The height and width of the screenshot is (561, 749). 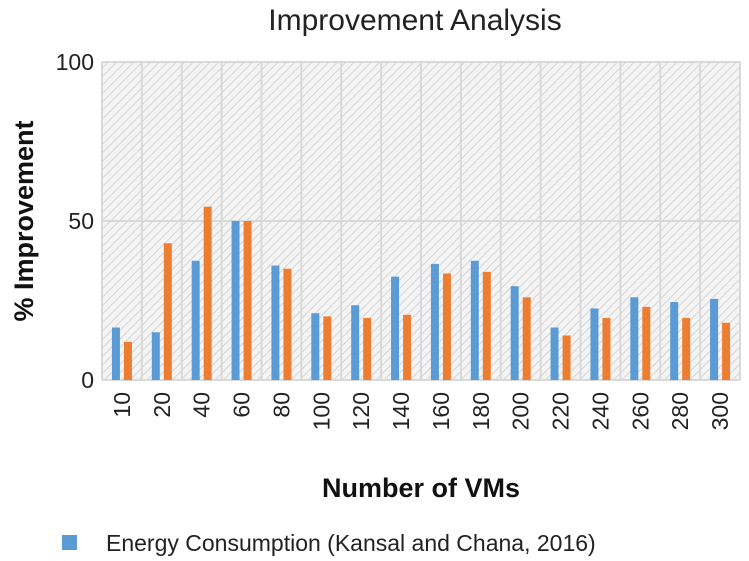 I want to click on x-axis-title: Number of VMs, so click(x=421, y=488).